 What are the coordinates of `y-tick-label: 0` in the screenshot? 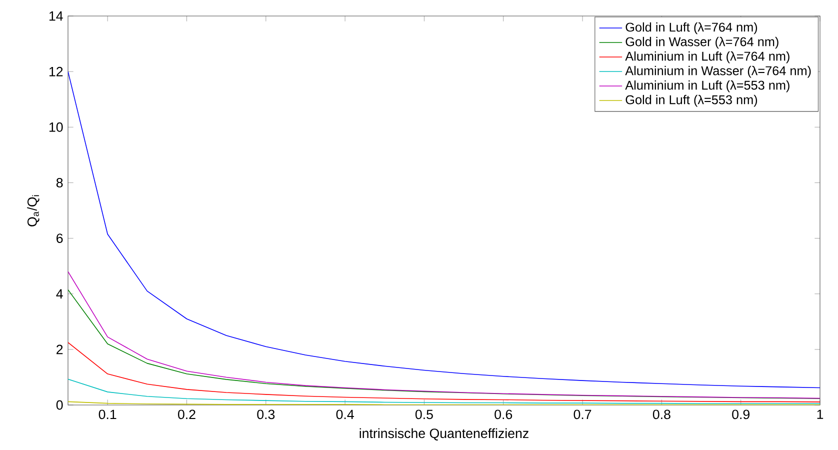 It's located at (59, 405).